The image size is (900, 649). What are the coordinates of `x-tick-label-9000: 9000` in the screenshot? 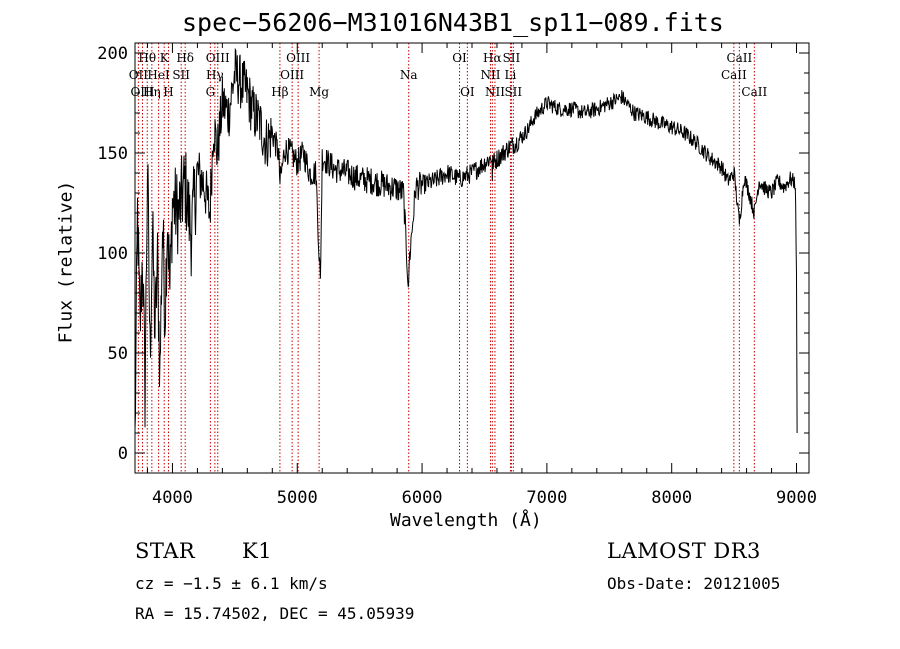 It's located at (796, 498).